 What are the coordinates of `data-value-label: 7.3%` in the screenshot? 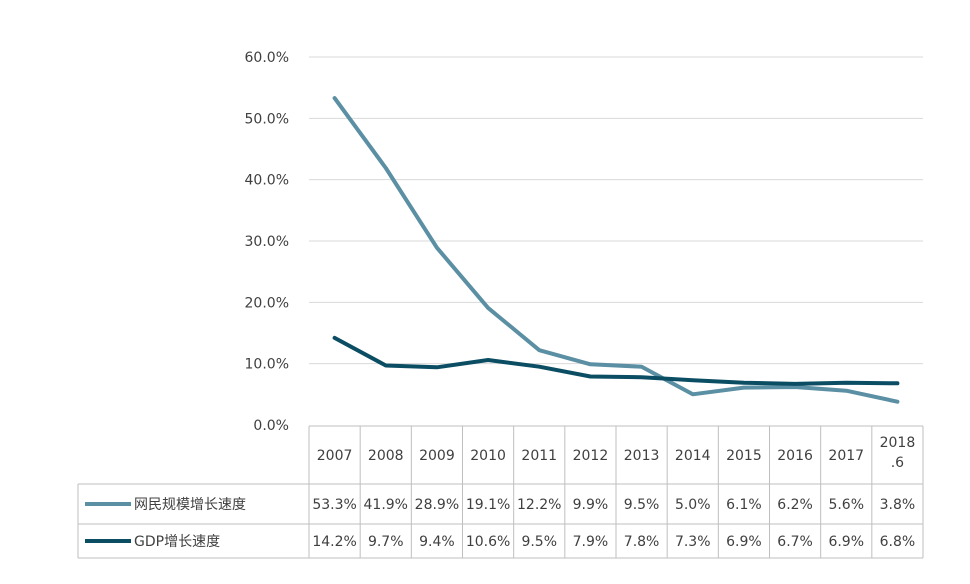 It's located at (693, 542).